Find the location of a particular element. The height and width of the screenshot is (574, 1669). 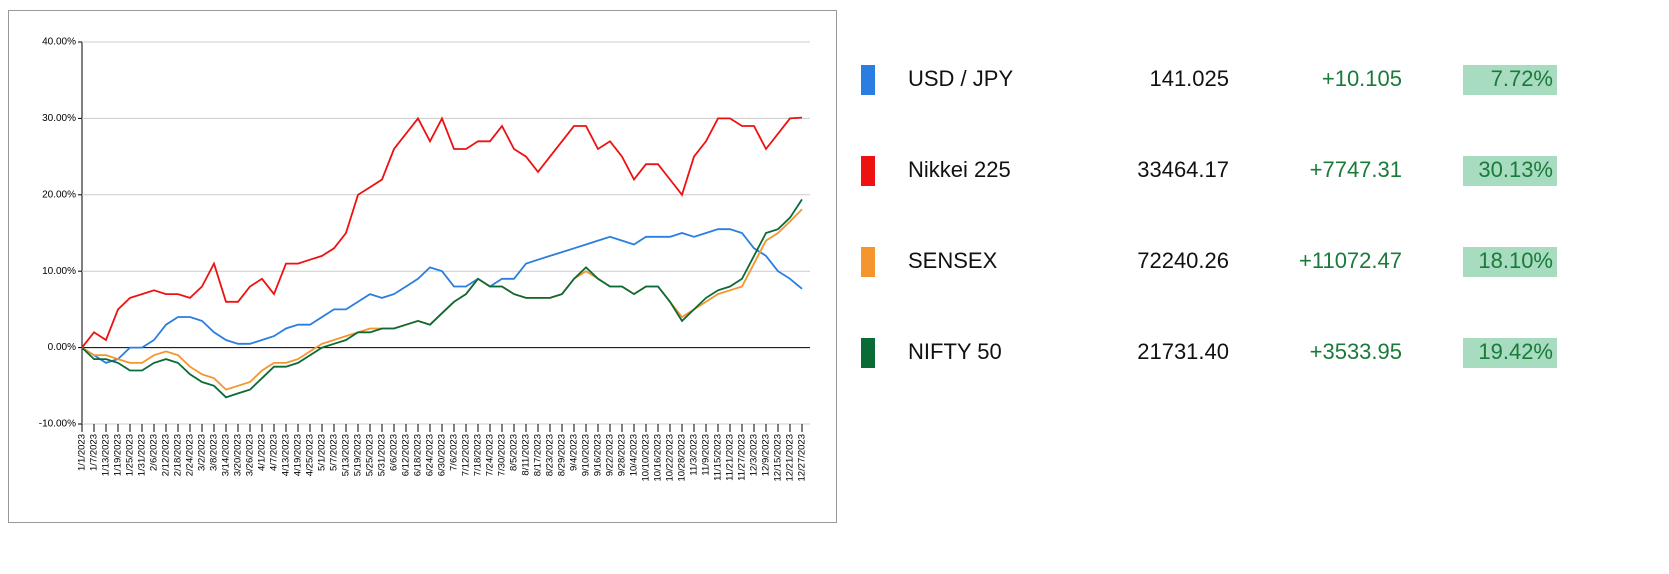

x-tick-label: 12/3/2023 is located at coordinates (754, 455).